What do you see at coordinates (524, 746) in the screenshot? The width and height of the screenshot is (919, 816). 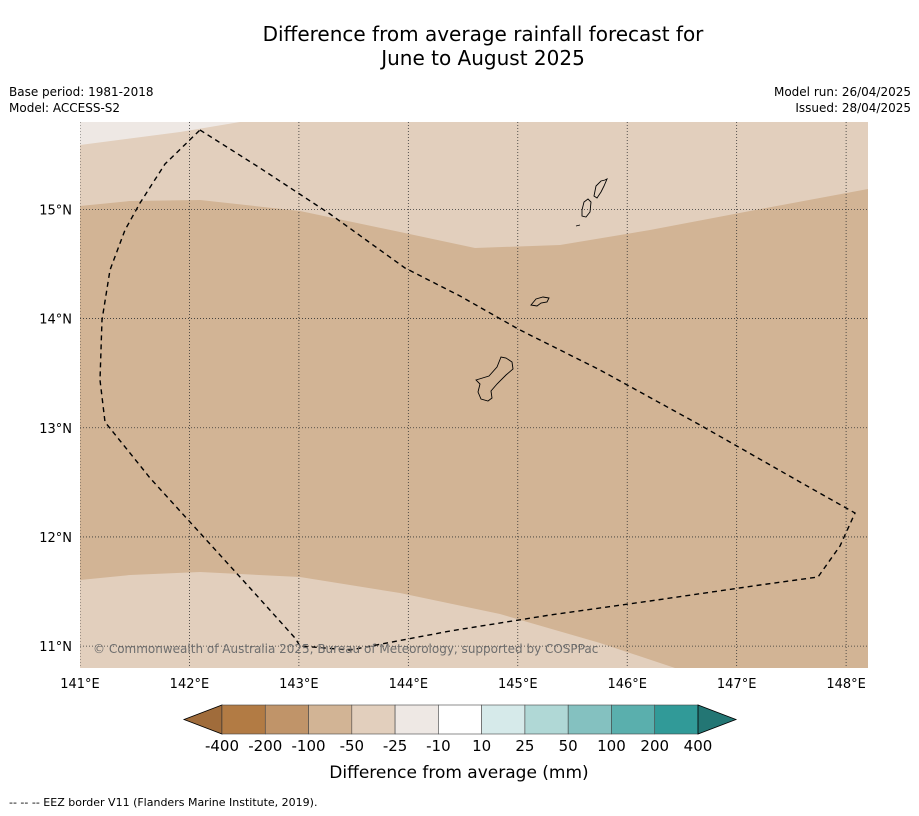 I see `colorbar-tick-label: 25` at bounding box center [524, 746].